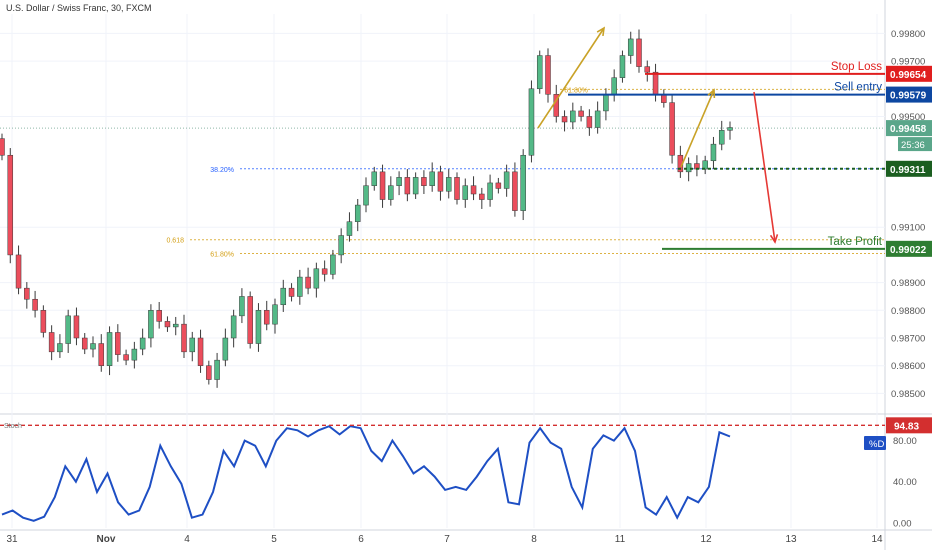  What do you see at coordinates (908, 394) in the screenshot?
I see `y-tick-label: 0.98500` at bounding box center [908, 394].